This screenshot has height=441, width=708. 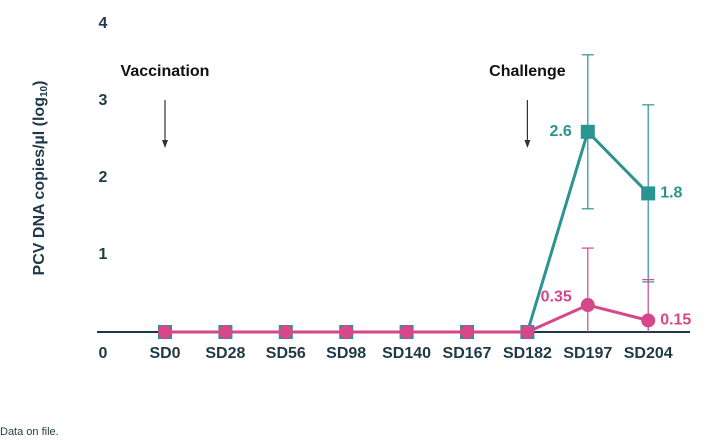 I want to click on y-tick-label: 4, so click(x=103, y=23).